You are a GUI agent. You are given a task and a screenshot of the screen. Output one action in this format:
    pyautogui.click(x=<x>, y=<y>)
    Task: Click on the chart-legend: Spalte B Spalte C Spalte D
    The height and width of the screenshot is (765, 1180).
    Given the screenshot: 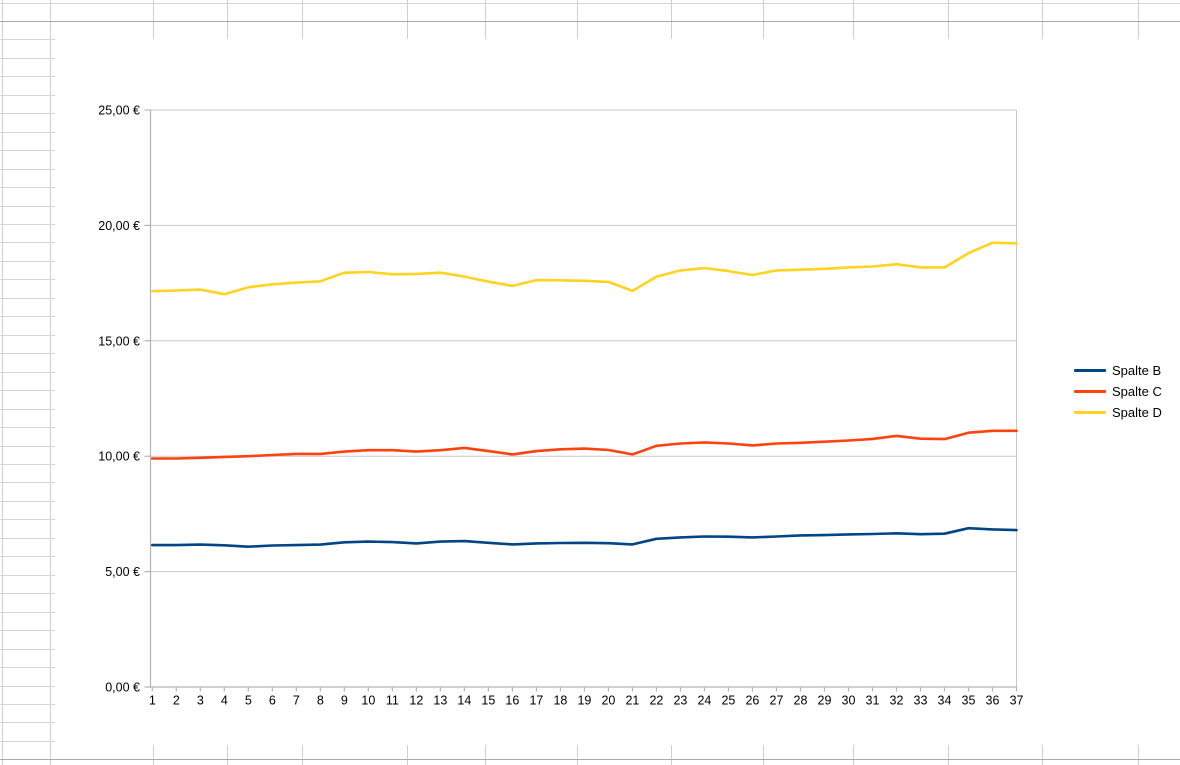 What is the action you would take?
    pyautogui.click(x=1118, y=391)
    